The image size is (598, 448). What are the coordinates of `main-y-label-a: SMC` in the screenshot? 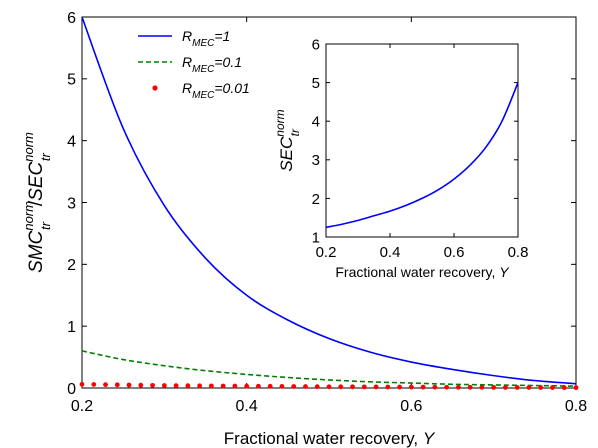 It's located at (36, 251).